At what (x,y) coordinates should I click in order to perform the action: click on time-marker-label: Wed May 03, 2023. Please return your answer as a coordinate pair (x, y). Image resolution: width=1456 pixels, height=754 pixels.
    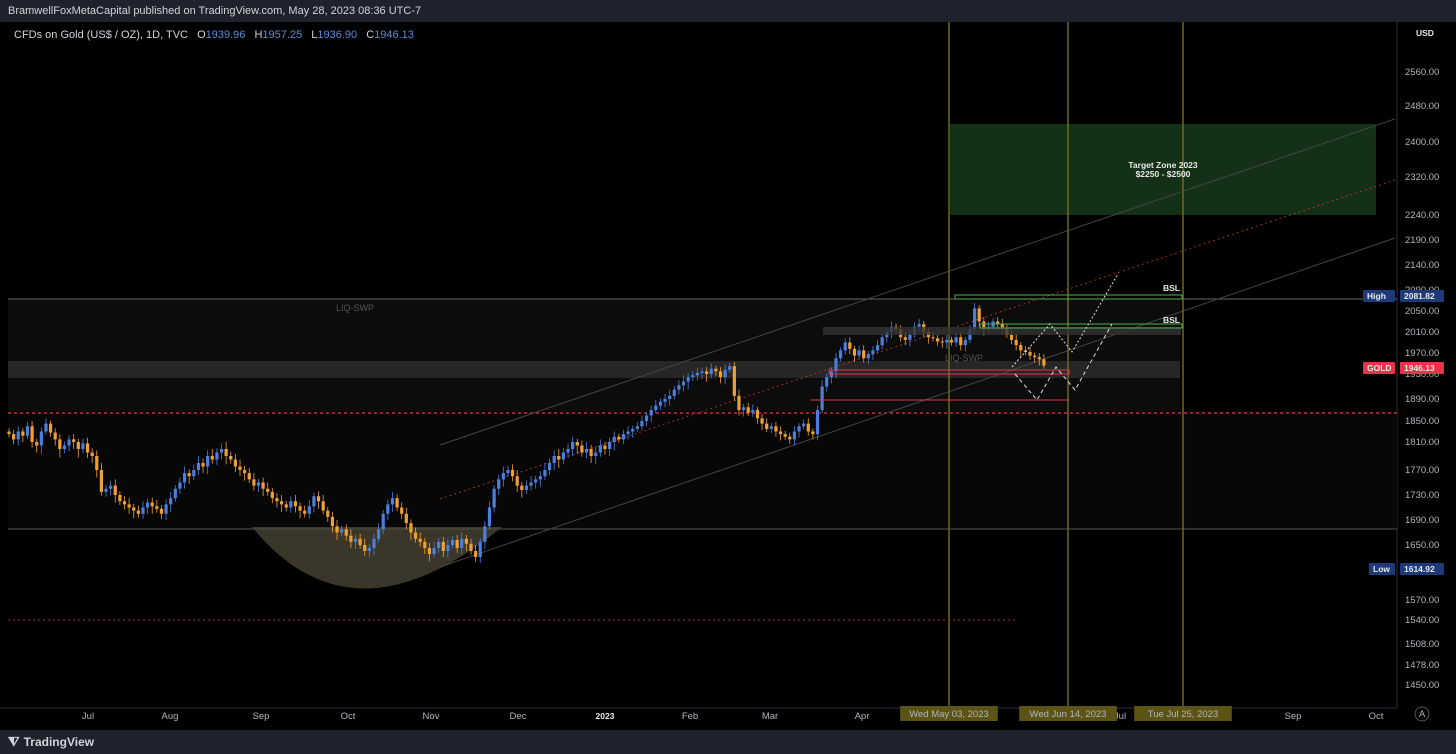
    Looking at the image, I should click on (949, 714).